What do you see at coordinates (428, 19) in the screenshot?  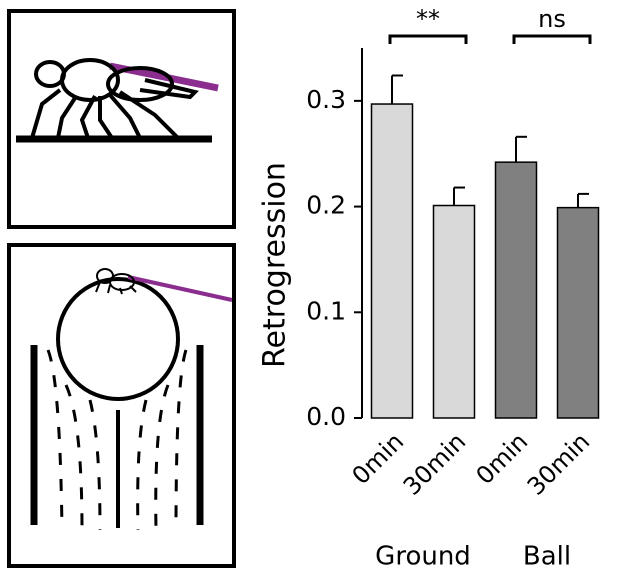 I see `significance-label: **` at bounding box center [428, 19].